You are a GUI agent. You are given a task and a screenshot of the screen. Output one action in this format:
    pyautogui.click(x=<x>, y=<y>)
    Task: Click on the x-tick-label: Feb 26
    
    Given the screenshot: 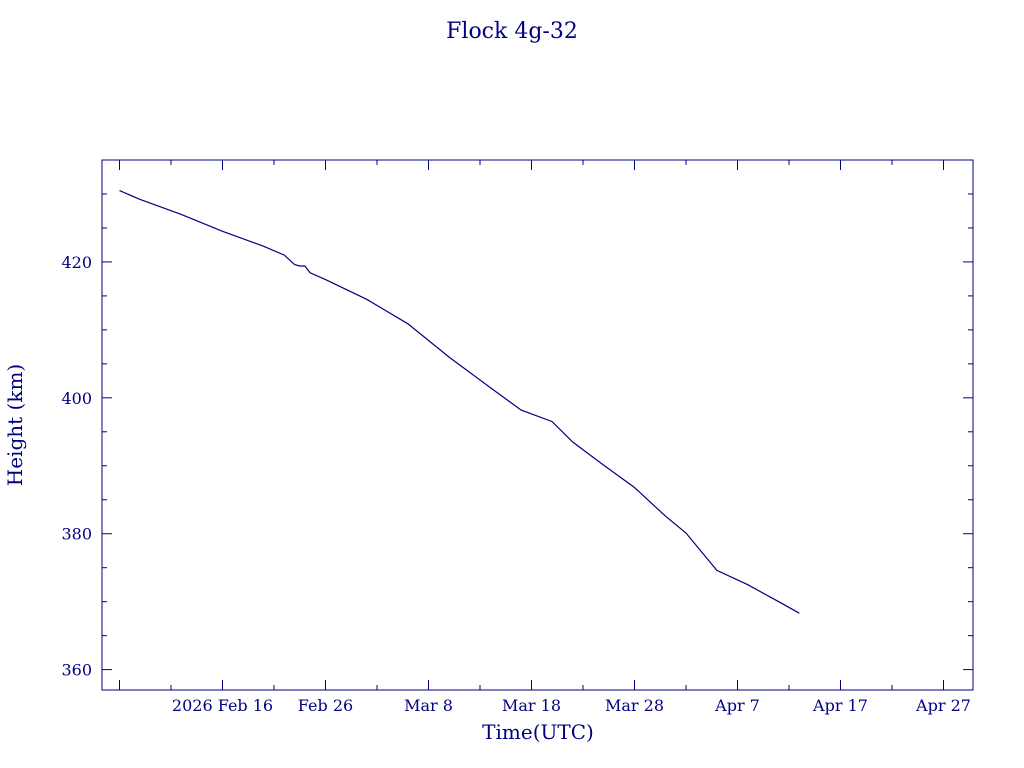 What is the action you would take?
    pyautogui.click(x=325, y=705)
    